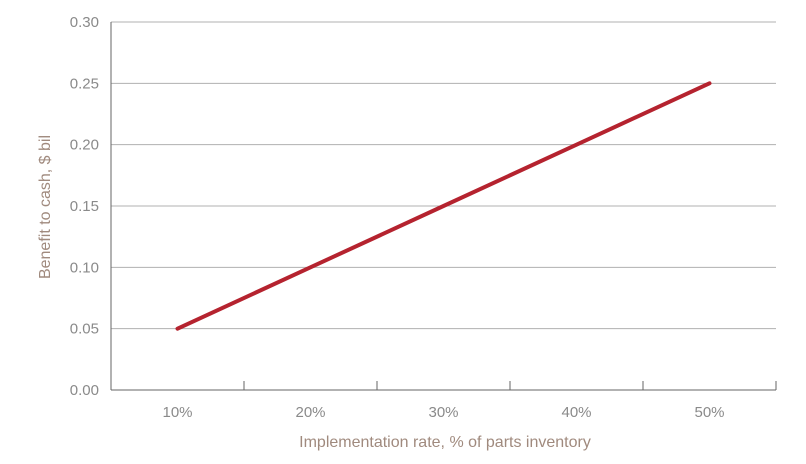 Image resolution: width=806 pixels, height=464 pixels. Describe the element at coordinates (177, 412) in the screenshot. I see `x-tick-label-0: 10%` at that location.